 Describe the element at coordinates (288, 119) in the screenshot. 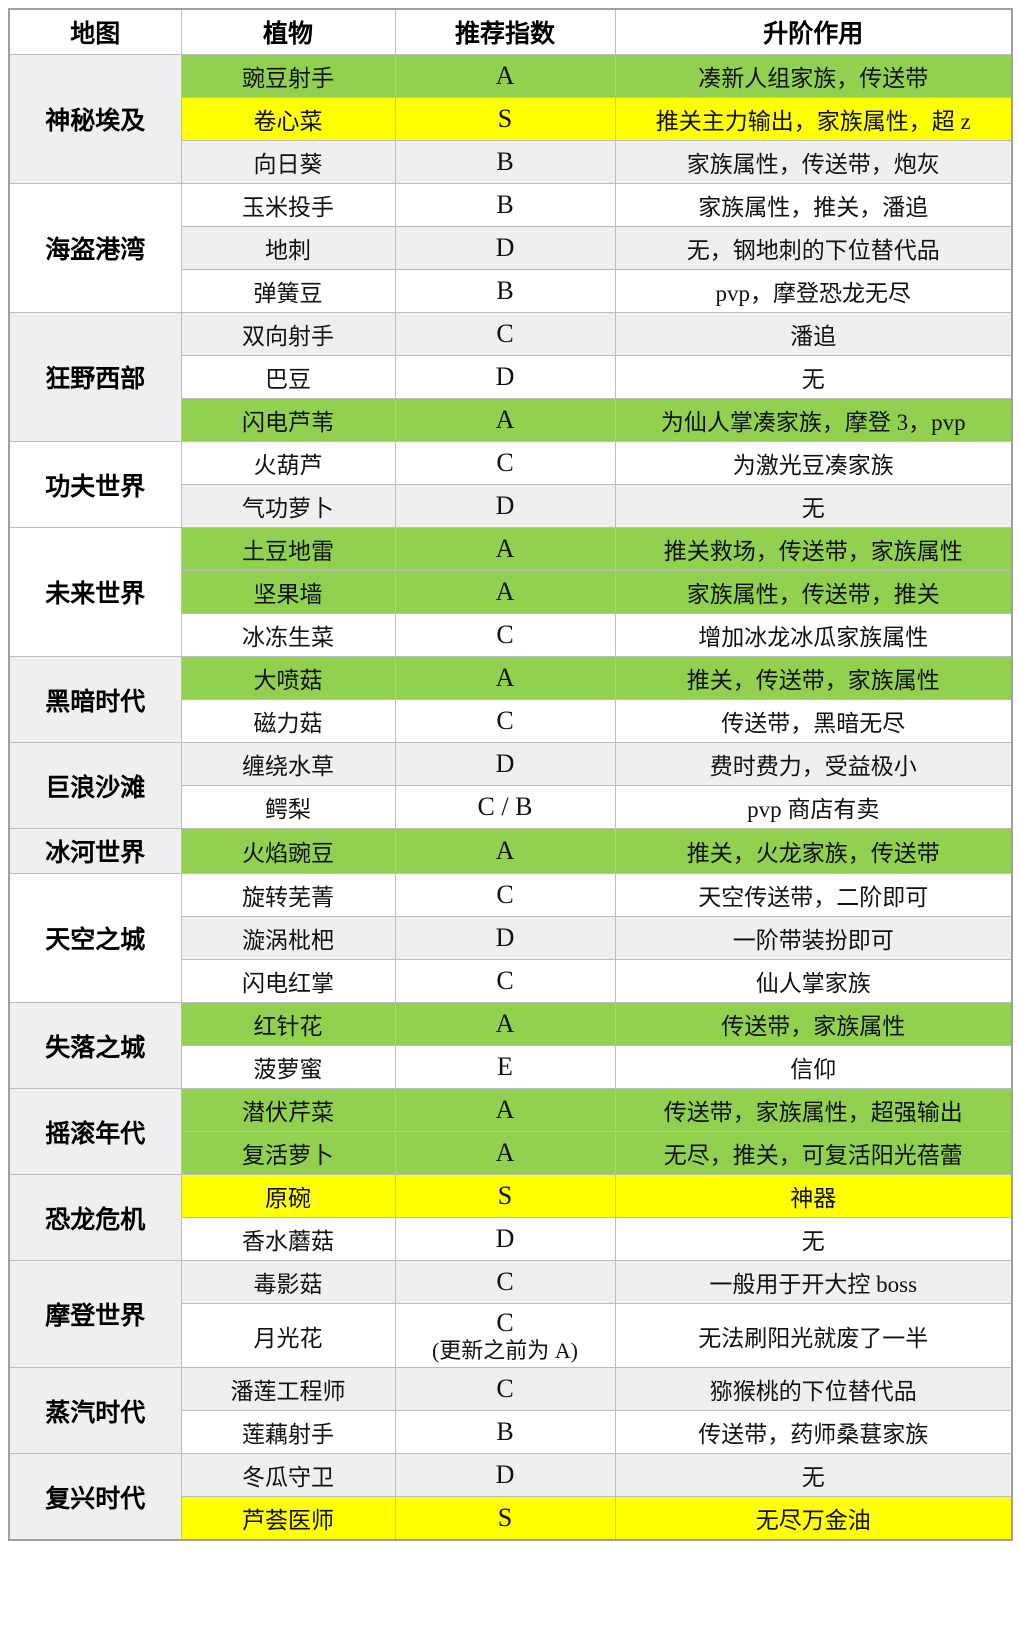

I see `plant-cell: 卷心菜` at that location.